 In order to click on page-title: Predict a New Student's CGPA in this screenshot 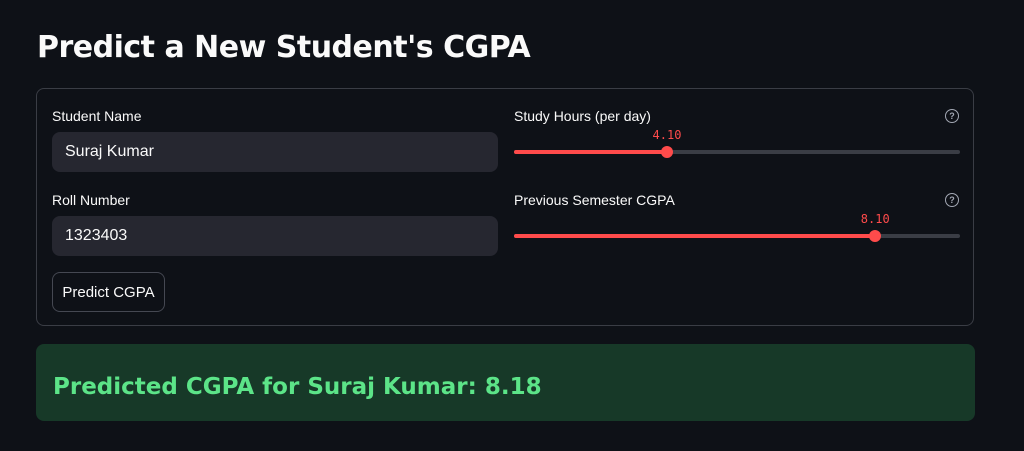, I will do `click(284, 47)`.